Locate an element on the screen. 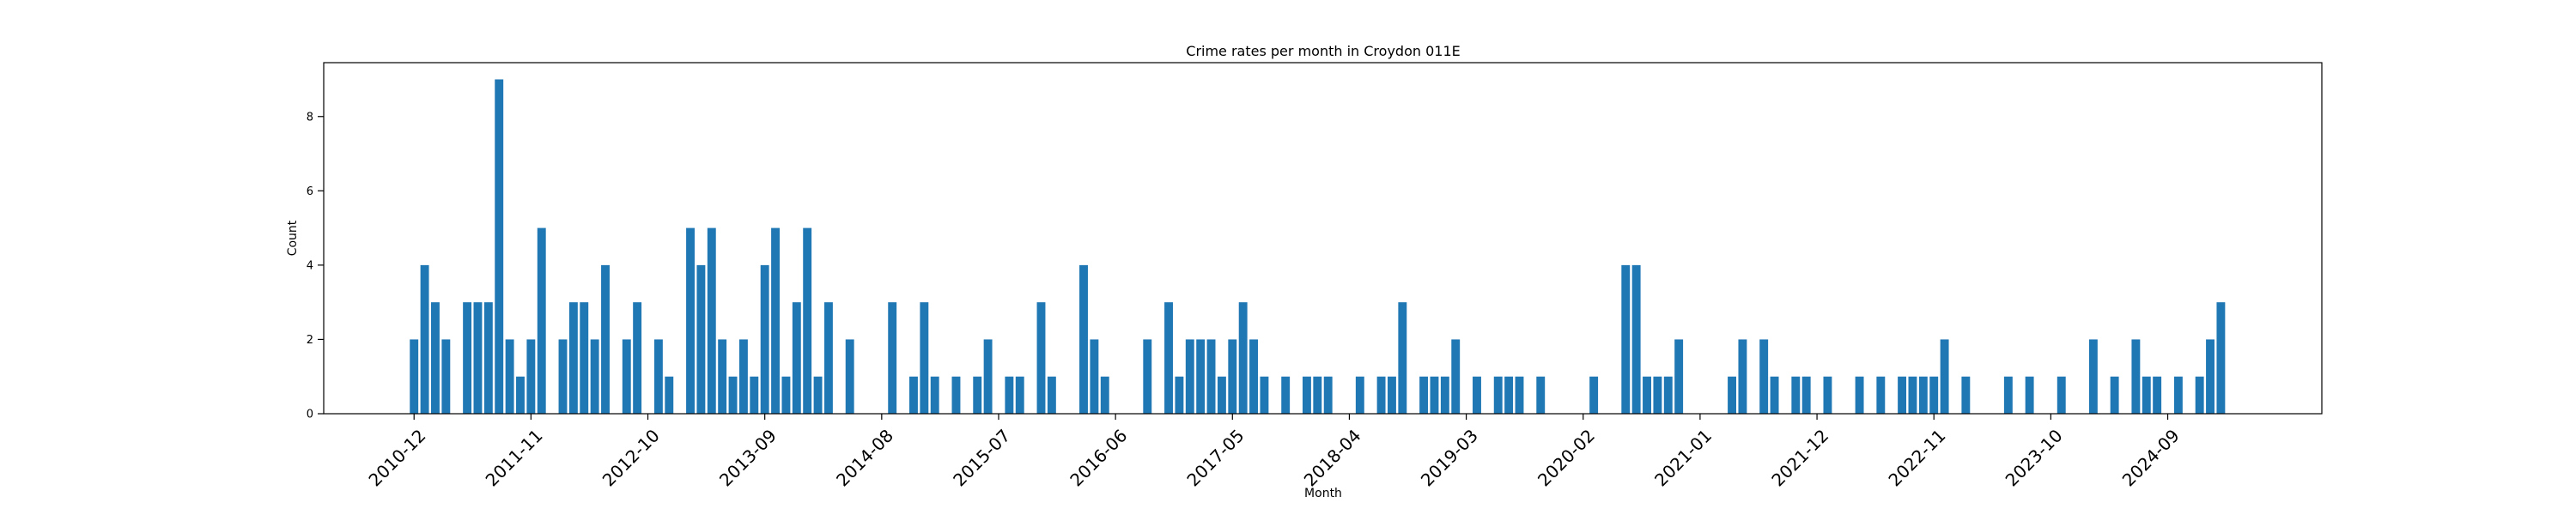  y-axis-label: Count is located at coordinates (293, 238).